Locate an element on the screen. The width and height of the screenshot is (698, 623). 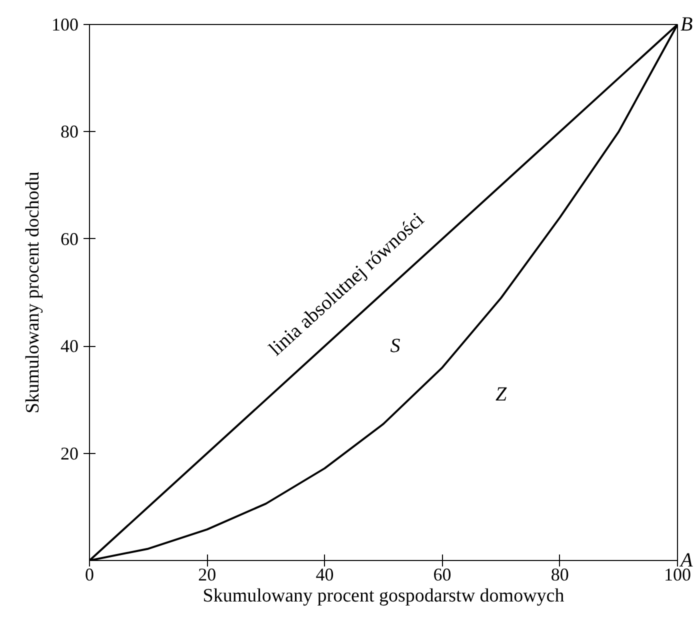
y-tick-label: 100 is located at coordinates (65, 24).